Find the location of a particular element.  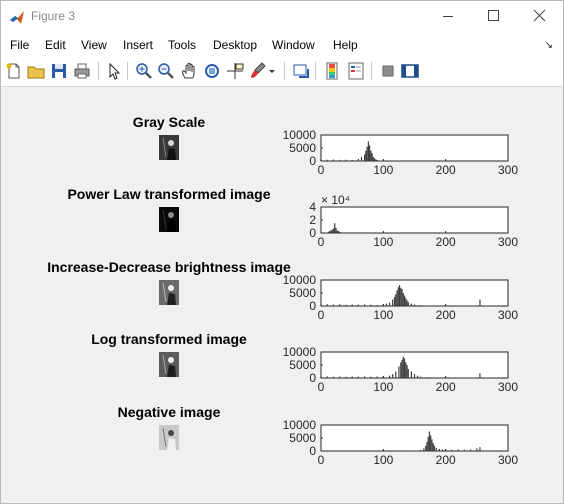

toolbar is located at coordinates (282, 71).